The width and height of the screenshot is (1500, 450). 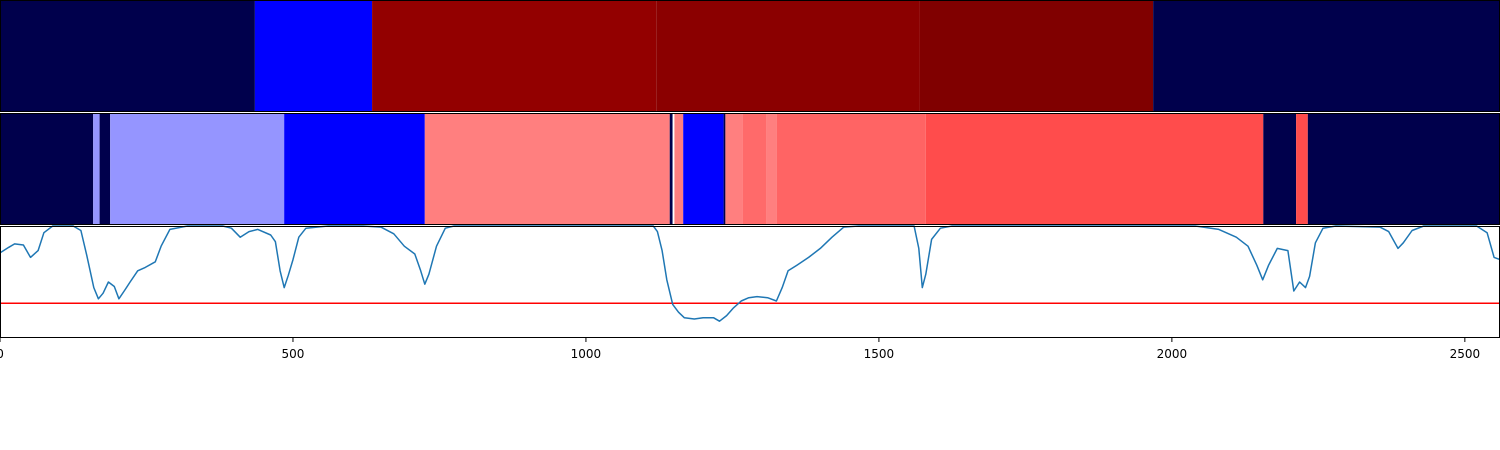 What do you see at coordinates (1172, 354) in the screenshot?
I see `x-tick-label-2000: 2000` at bounding box center [1172, 354].